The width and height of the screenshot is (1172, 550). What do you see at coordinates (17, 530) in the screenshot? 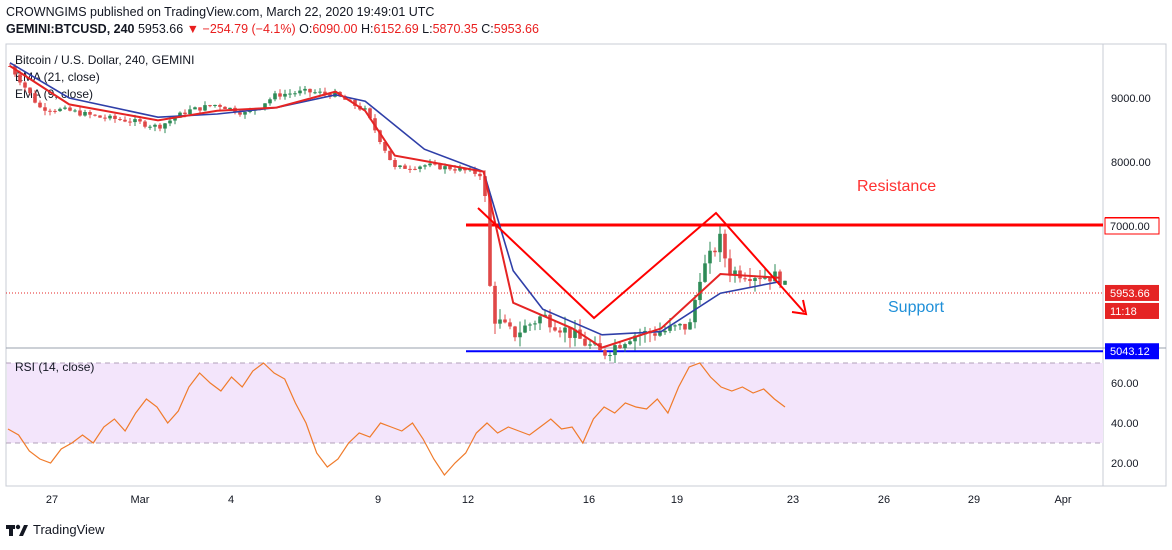
I see `tradingview-logo-icon` at bounding box center [17, 530].